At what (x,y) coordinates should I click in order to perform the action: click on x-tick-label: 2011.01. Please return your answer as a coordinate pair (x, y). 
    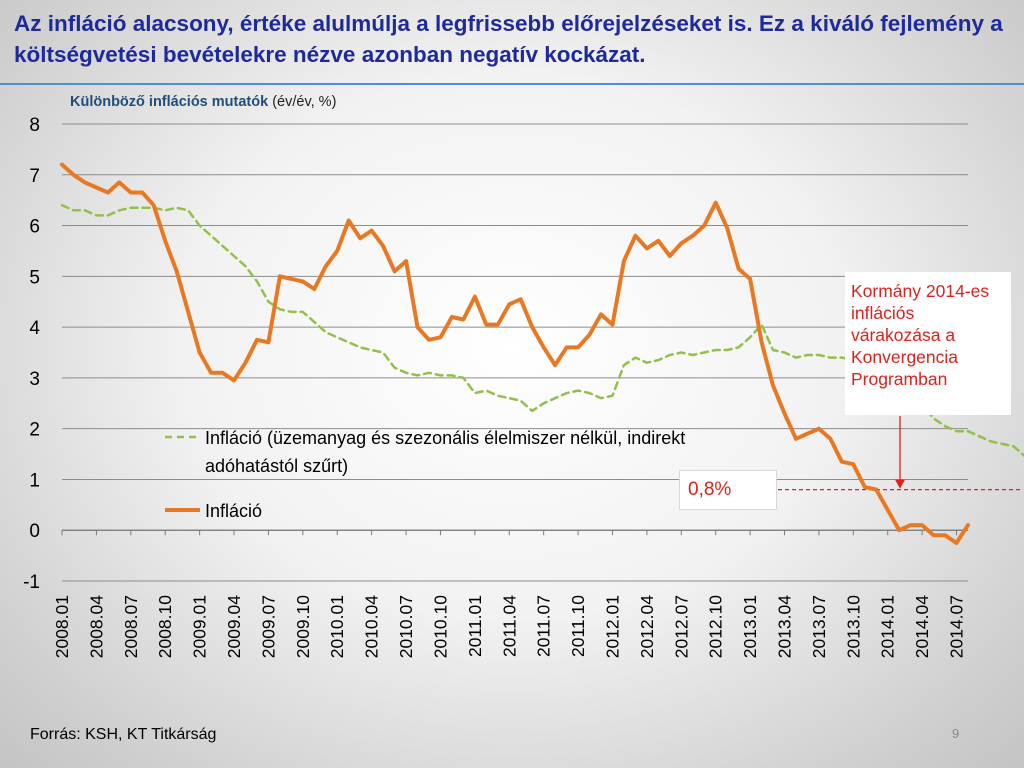
    Looking at the image, I should click on (475, 626).